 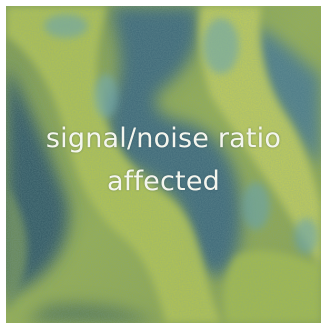 What do you see at coordinates (163, 138) in the screenshot?
I see `caption-line-1: signal/noise ratio` at bounding box center [163, 138].